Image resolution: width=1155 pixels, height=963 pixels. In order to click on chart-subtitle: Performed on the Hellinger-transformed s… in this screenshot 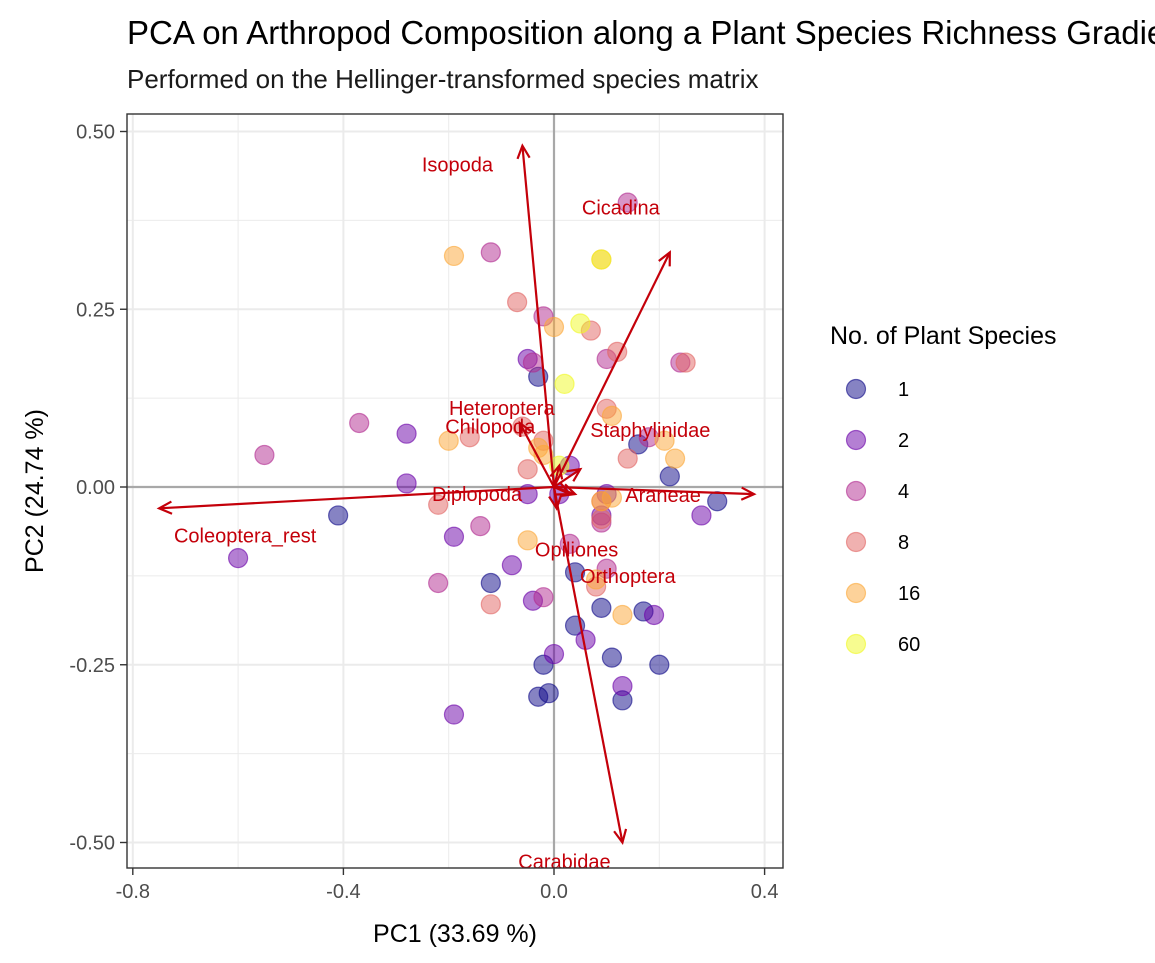, I will do `click(443, 79)`.